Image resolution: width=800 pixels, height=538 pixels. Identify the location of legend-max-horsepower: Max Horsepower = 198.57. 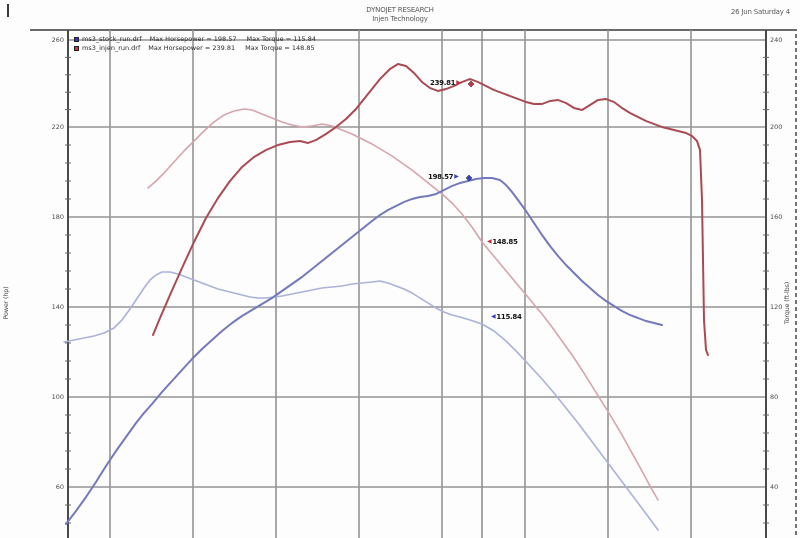
(193, 39).